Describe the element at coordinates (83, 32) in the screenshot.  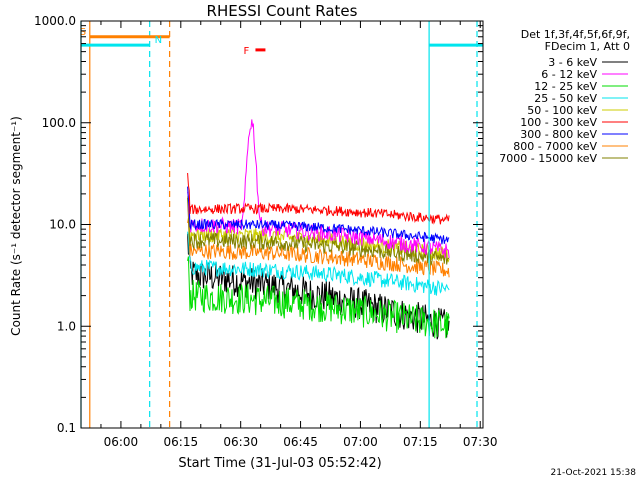
I see `annotation-label: S` at that location.